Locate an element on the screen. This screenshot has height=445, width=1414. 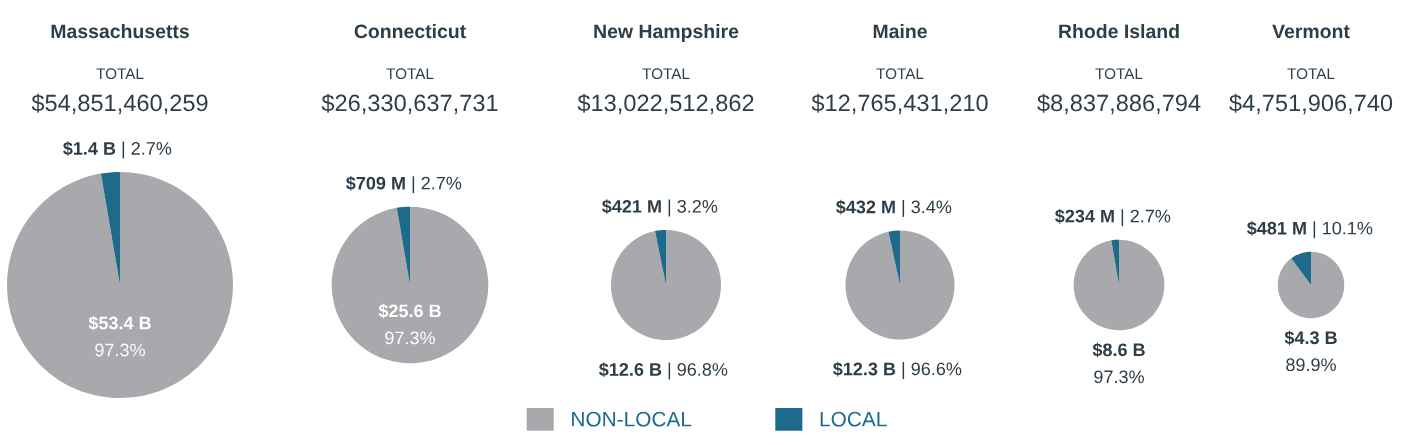
chart-title: Maine is located at coordinates (900, 31).